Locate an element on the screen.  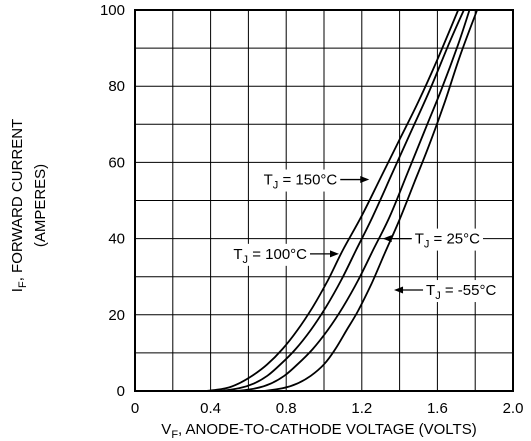
y-tick-label: 40 is located at coordinates (116, 239).